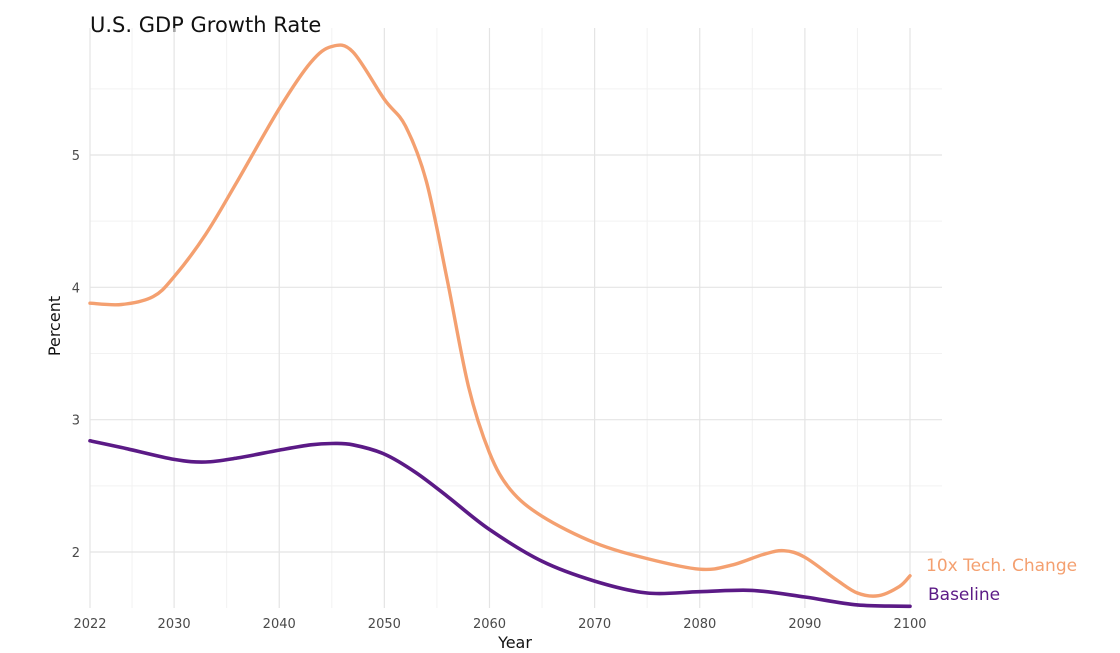  What do you see at coordinates (909, 624) in the screenshot?
I see `x-tick-label: 2100` at bounding box center [909, 624].